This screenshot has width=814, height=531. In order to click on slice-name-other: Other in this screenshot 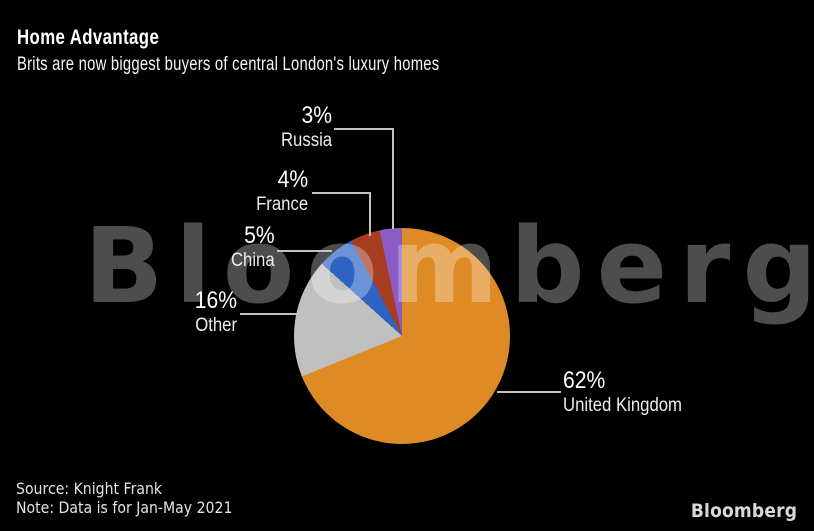, I will do `click(216, 325)`.